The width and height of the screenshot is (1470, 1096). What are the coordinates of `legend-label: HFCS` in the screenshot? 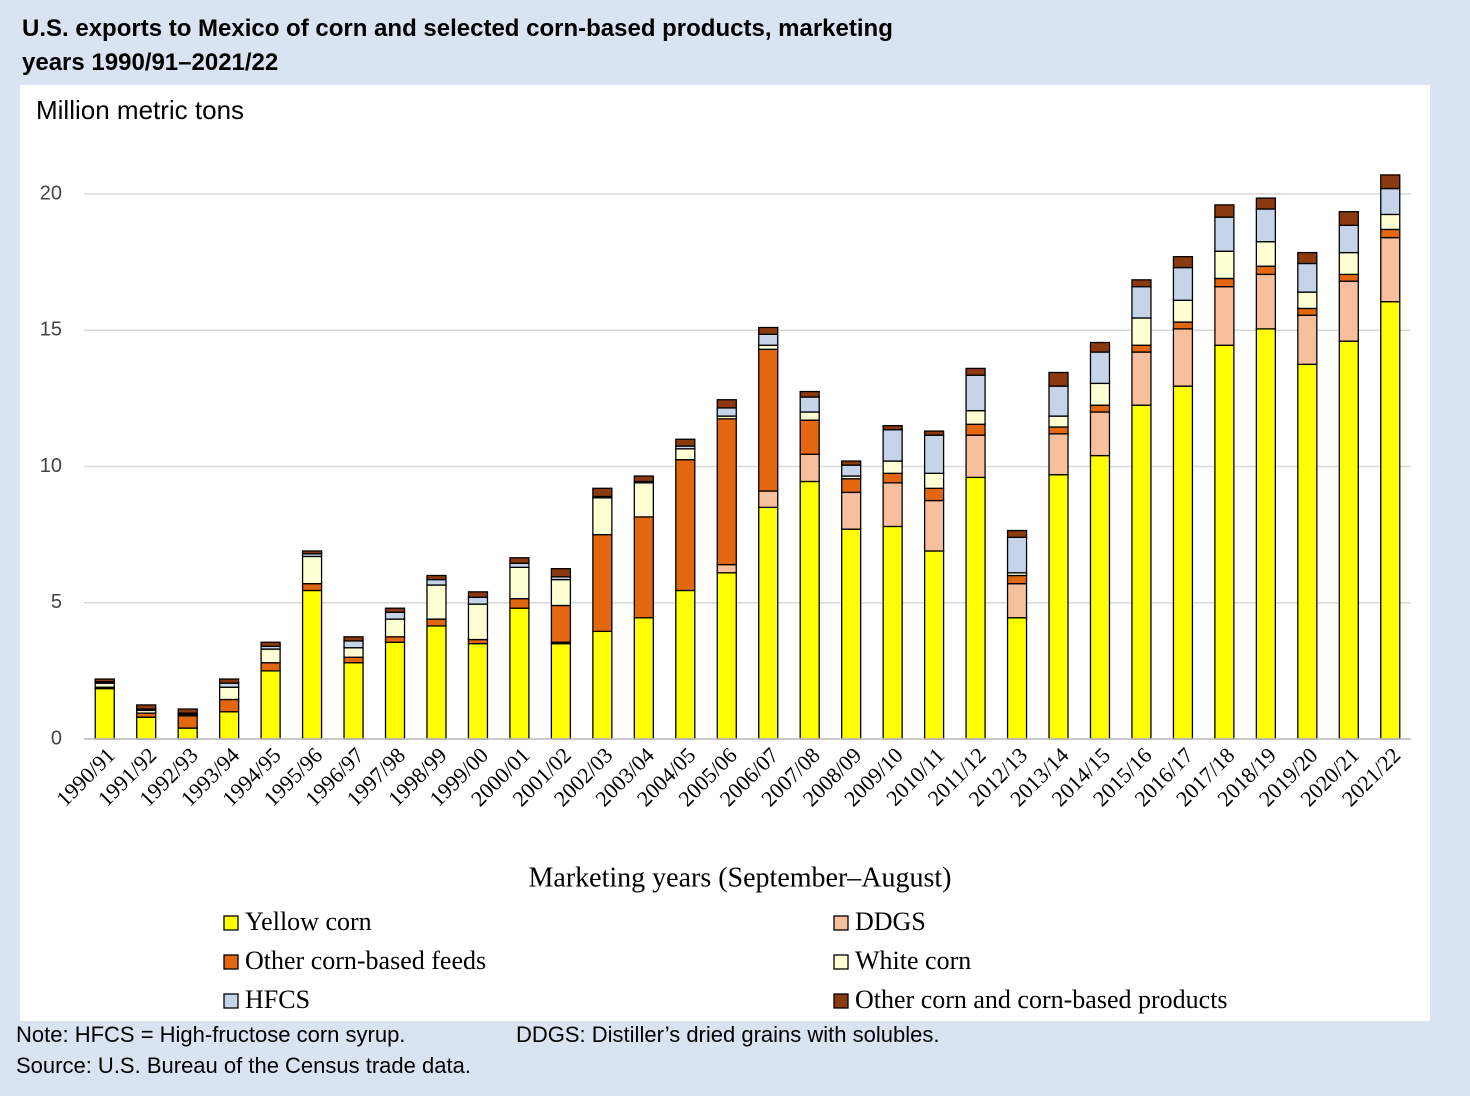 It's located at (277, 999).